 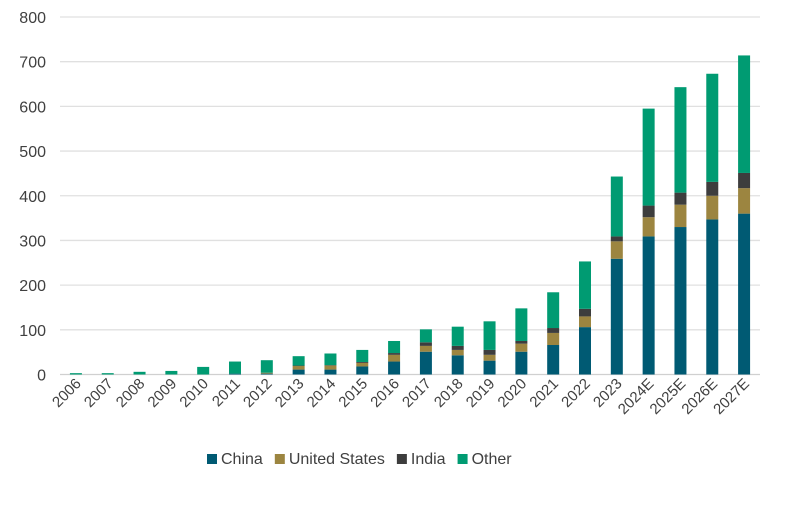 I want to click on bar-other-2027E, so click(x=744, y=114).